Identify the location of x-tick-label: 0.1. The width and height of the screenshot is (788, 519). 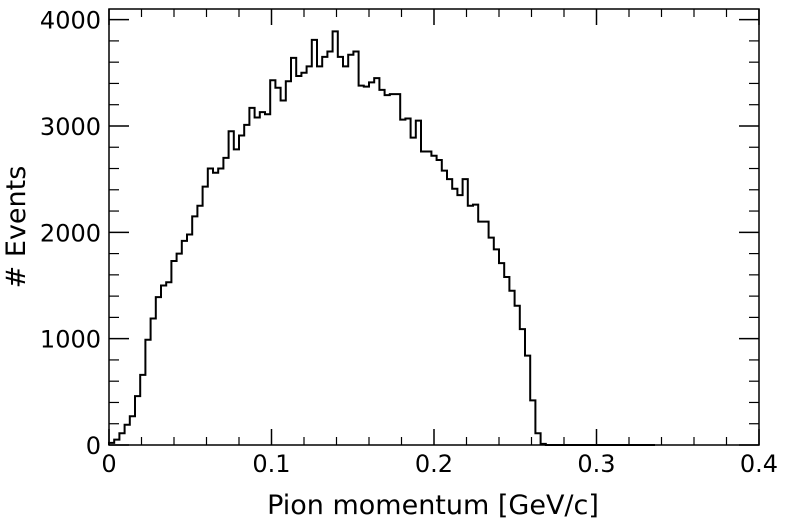
(271, 464).